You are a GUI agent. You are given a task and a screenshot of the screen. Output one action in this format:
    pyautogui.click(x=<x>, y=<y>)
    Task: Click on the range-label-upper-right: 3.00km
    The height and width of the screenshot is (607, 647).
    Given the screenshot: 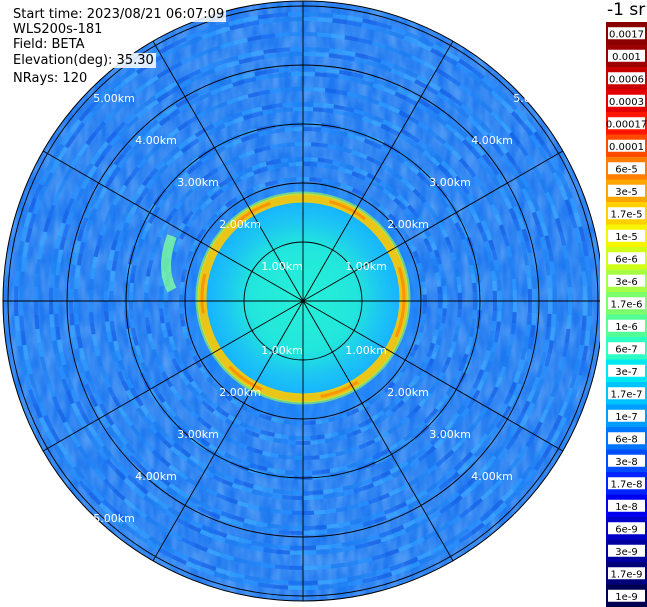 What is the action you would take?
    pyautogui.click(x=450, y=182)
    